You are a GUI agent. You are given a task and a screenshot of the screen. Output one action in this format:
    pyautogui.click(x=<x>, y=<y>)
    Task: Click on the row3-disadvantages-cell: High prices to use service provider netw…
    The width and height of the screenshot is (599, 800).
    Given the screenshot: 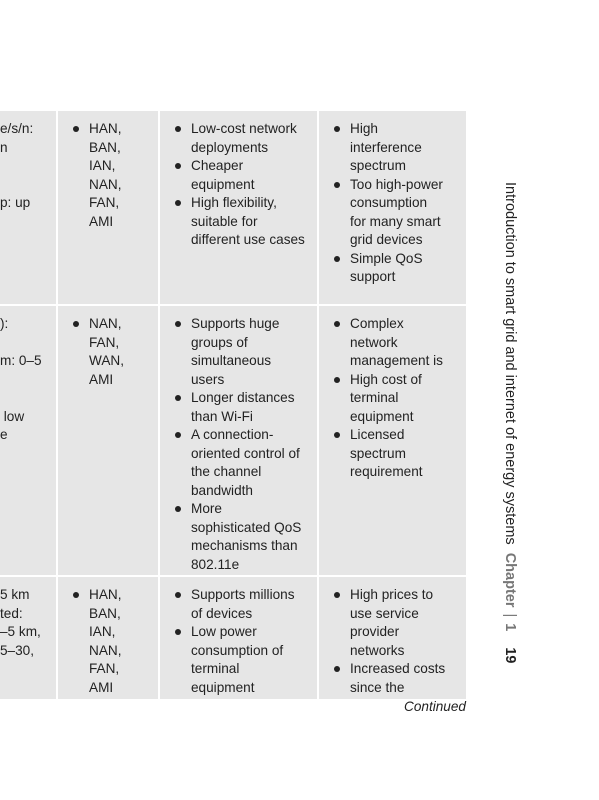 What is the action you would take?
    pyautogui.click(x=392, y=638)
    